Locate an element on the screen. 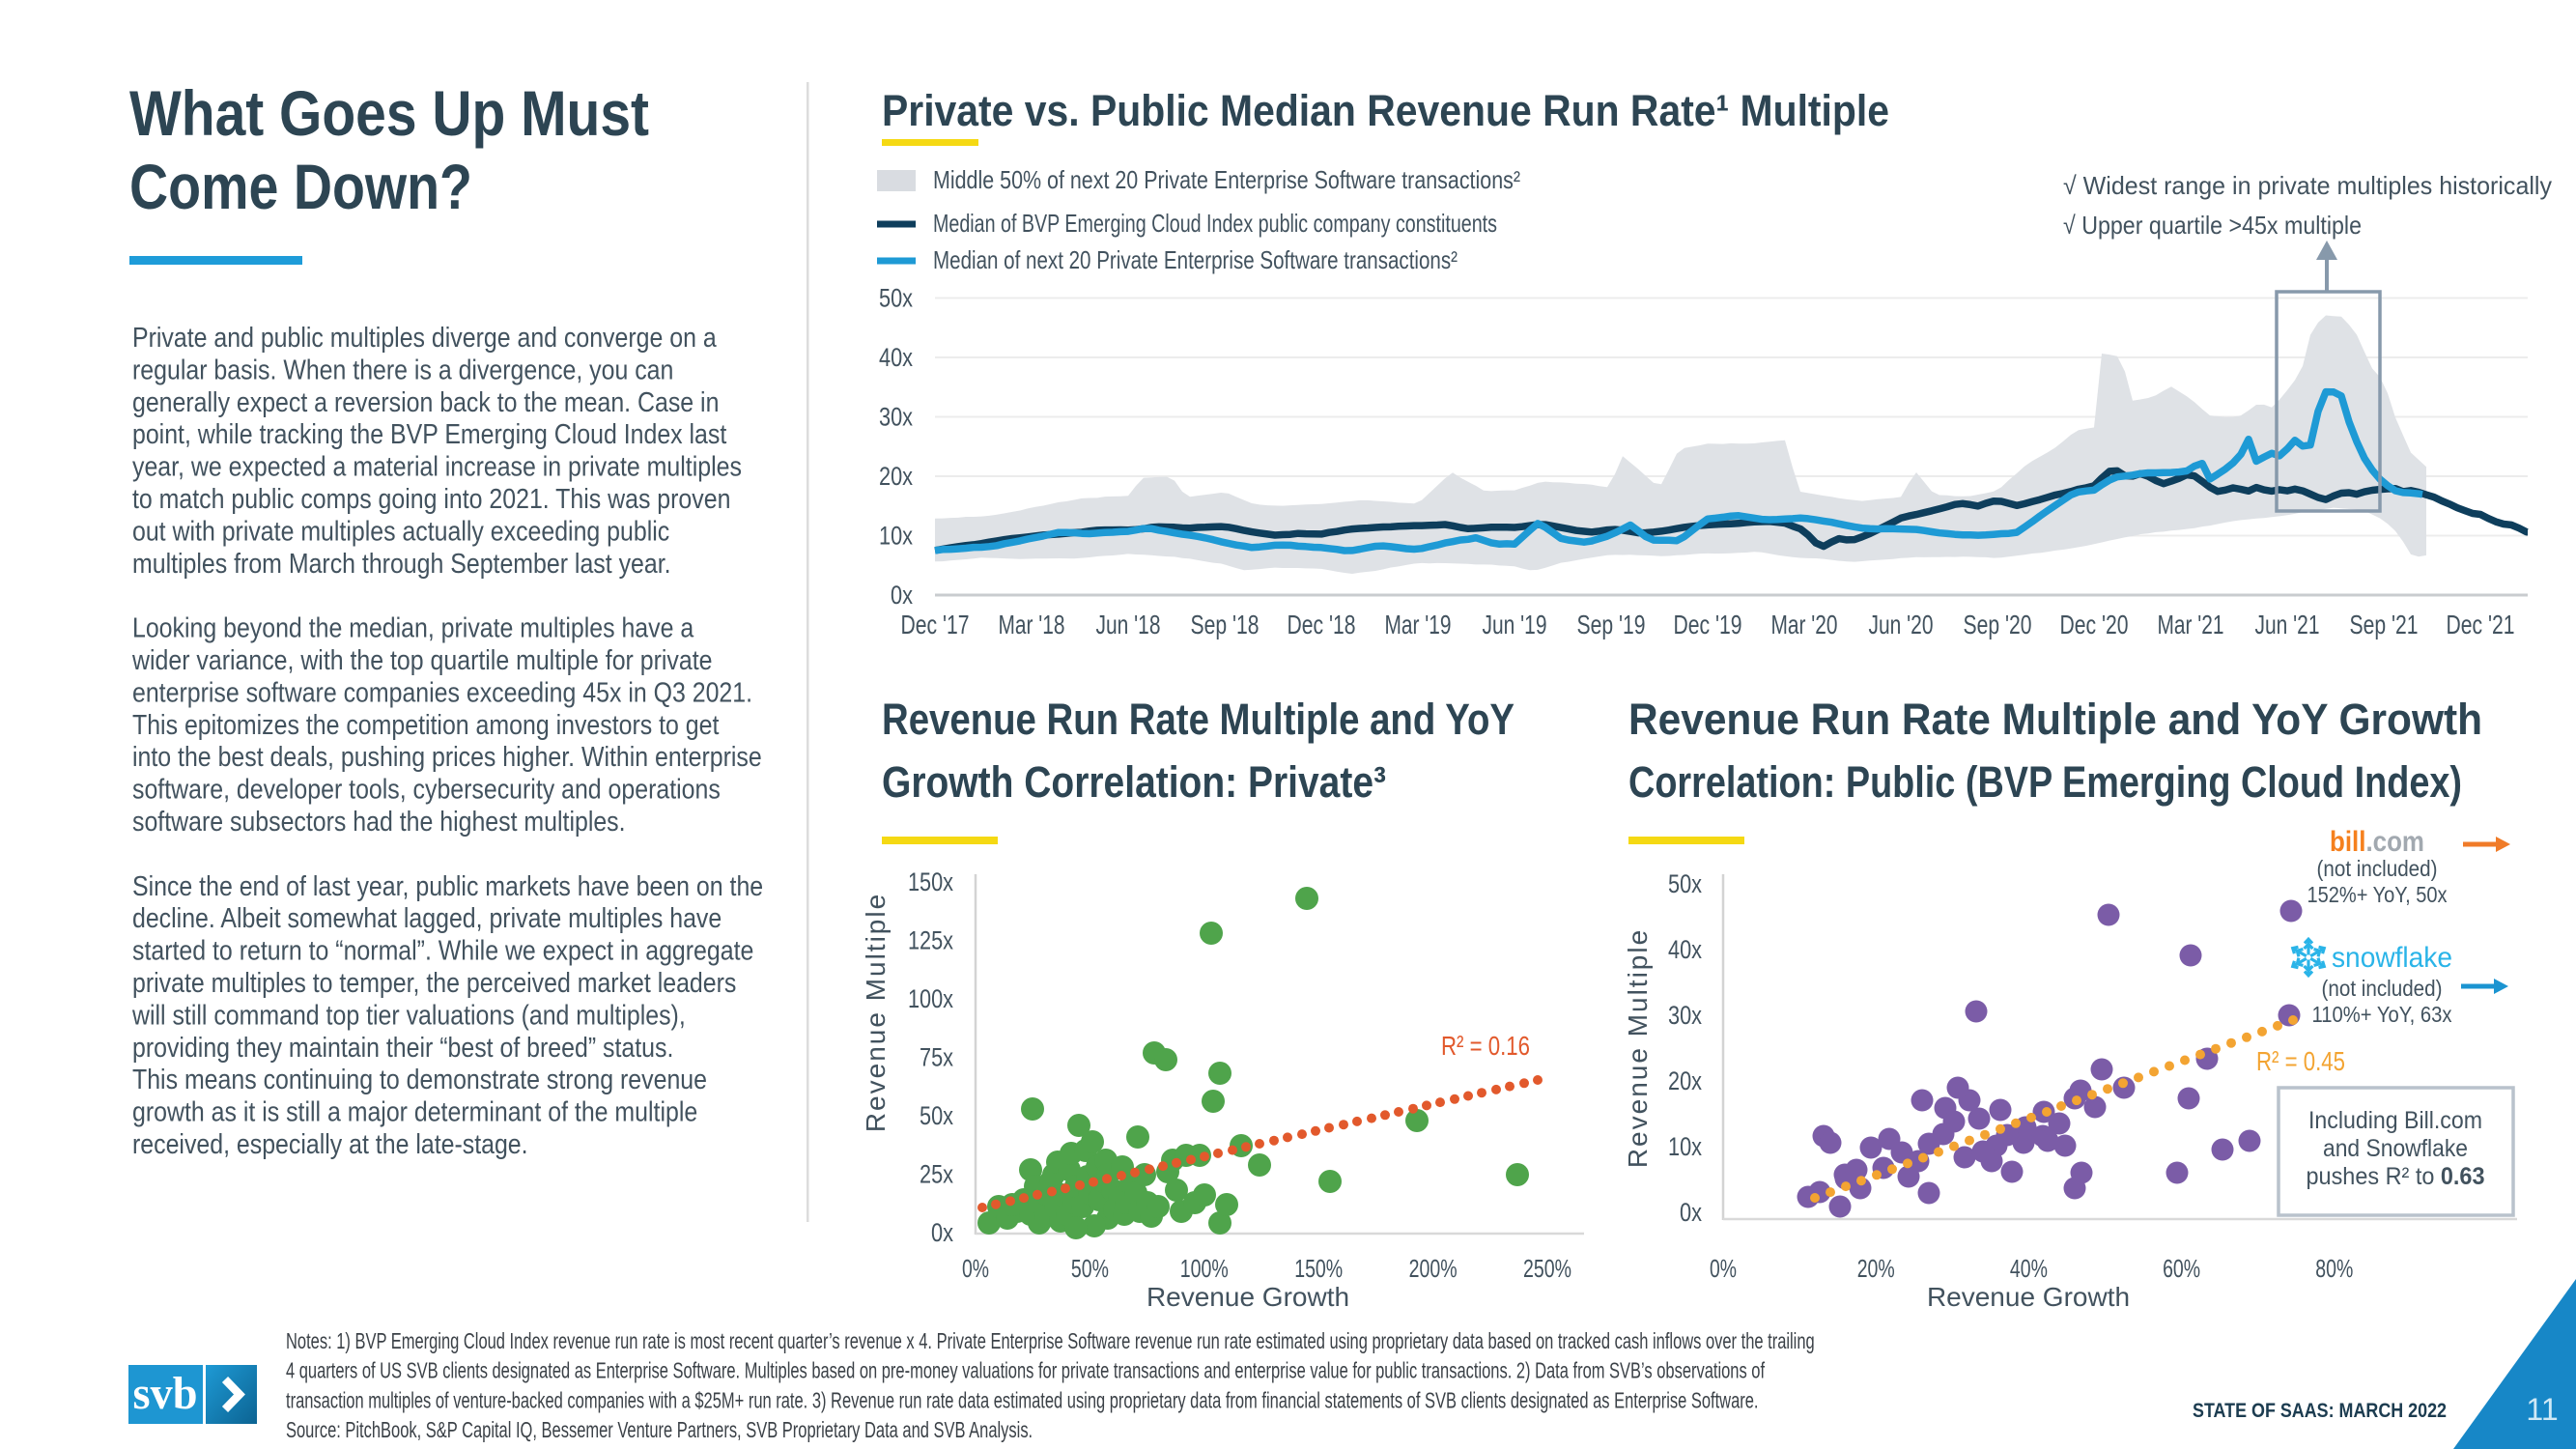  svg-text: 200% is located at coordinates (1433, 1268).